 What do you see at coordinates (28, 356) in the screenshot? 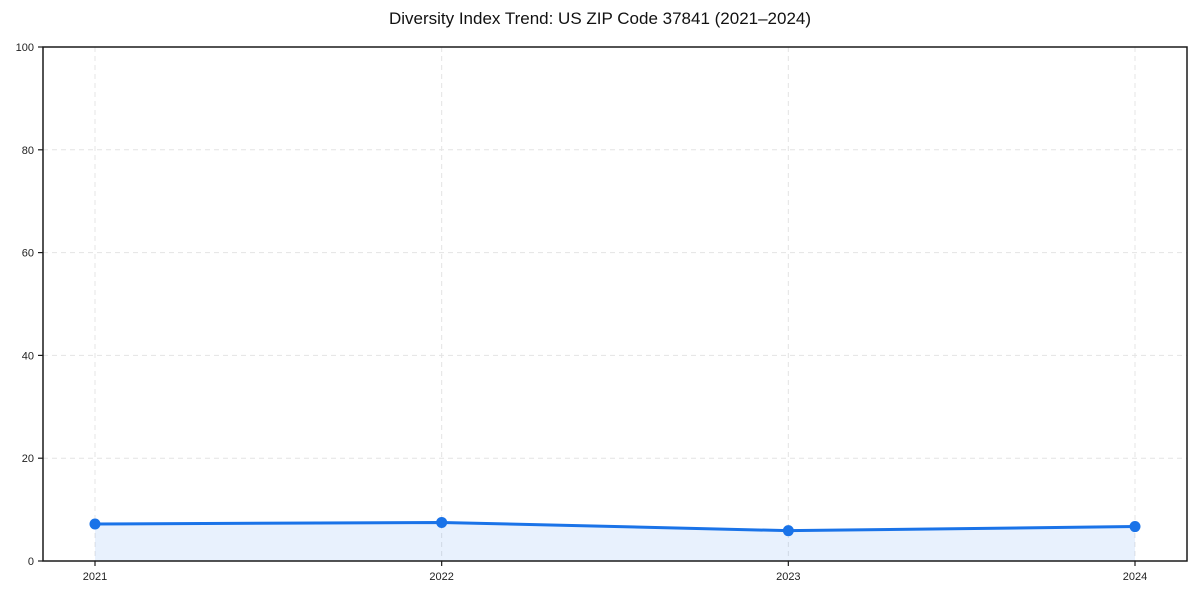
I see `y-tick-label: 40` at bounding box center [28, 356].